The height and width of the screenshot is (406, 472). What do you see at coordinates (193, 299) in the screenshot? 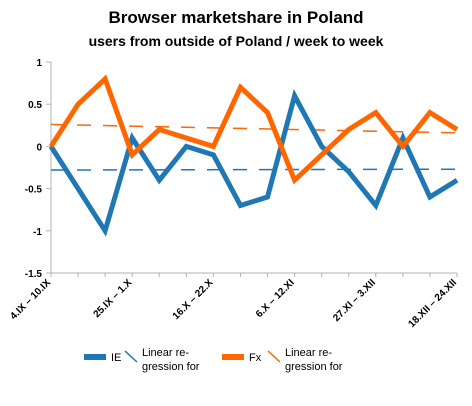
I see `x-tick-label: 16.X – 22.X` at bounding box center [193, 299].